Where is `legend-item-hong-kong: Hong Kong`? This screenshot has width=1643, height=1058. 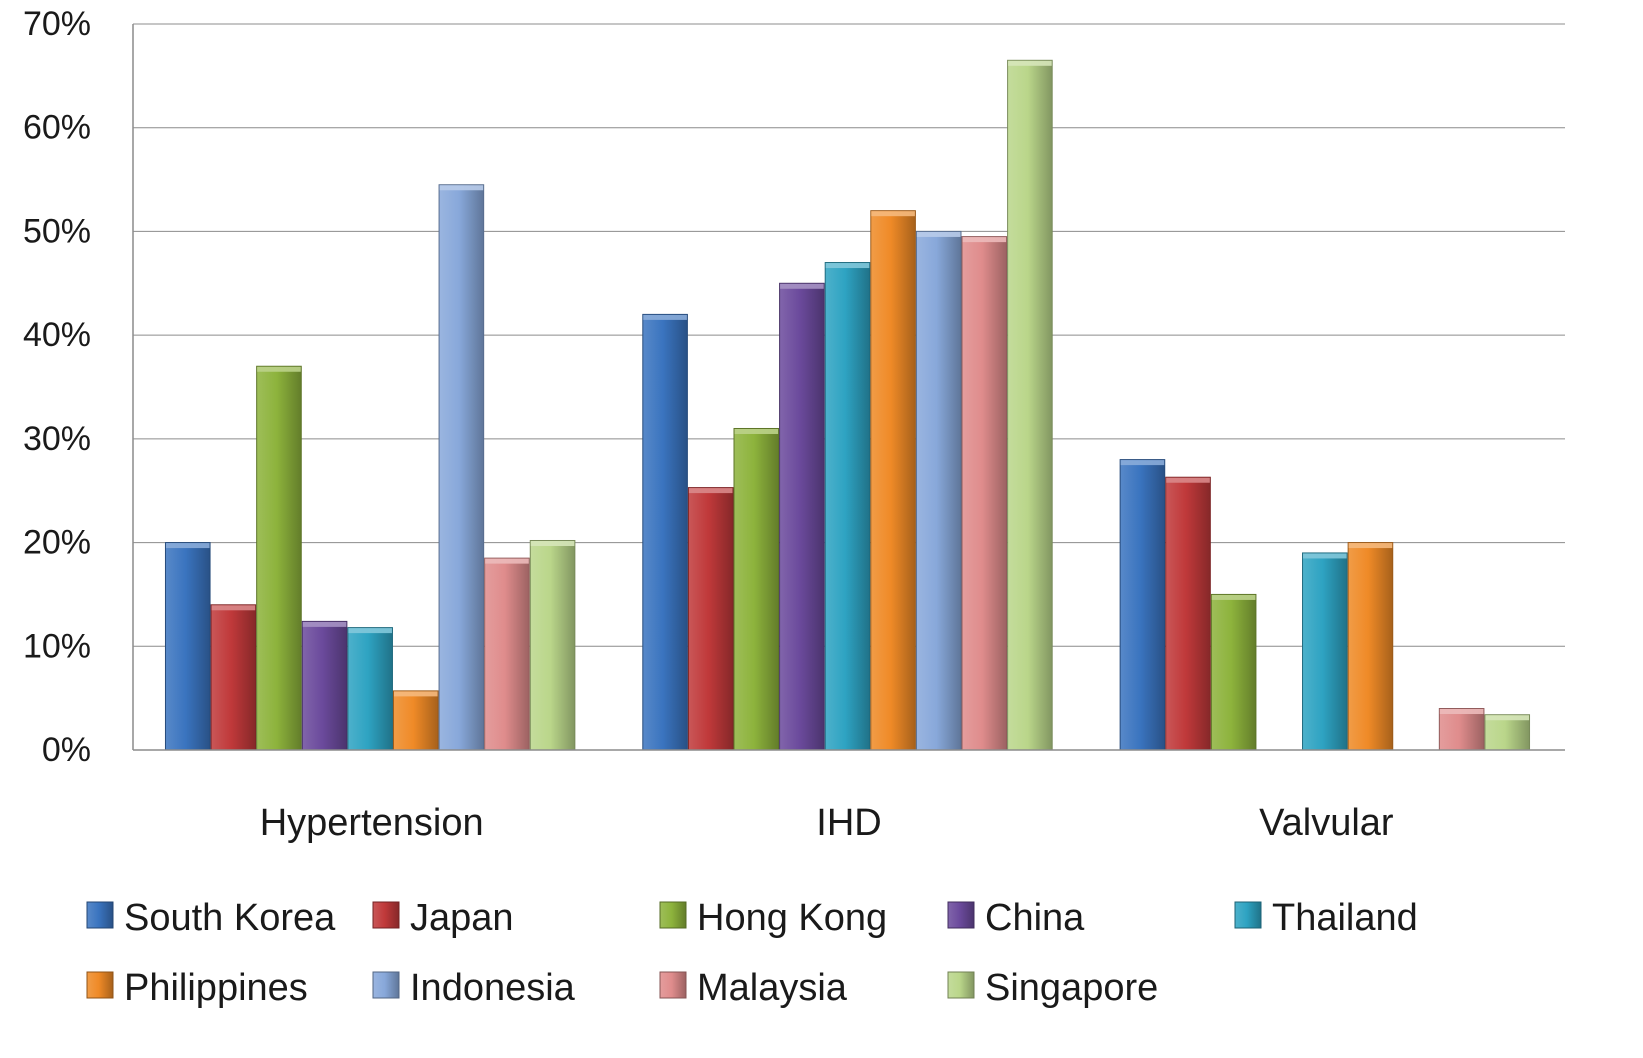 legend-item-hong-kong: Hong Kong is located at coordinates (773, 918).